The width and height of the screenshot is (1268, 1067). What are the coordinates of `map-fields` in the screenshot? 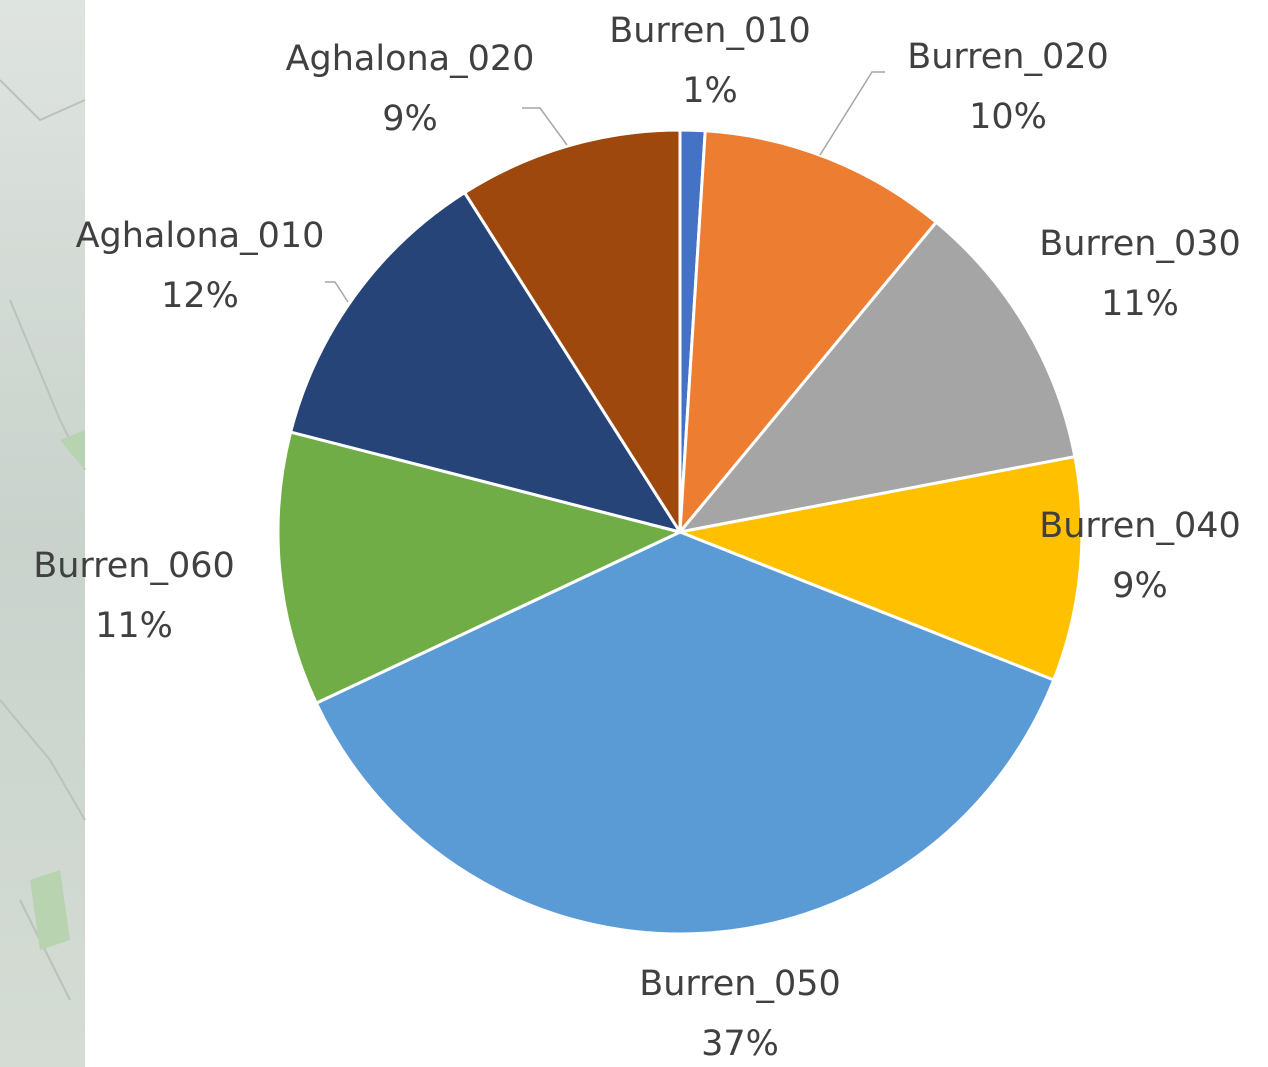 It's located at (57, 690).